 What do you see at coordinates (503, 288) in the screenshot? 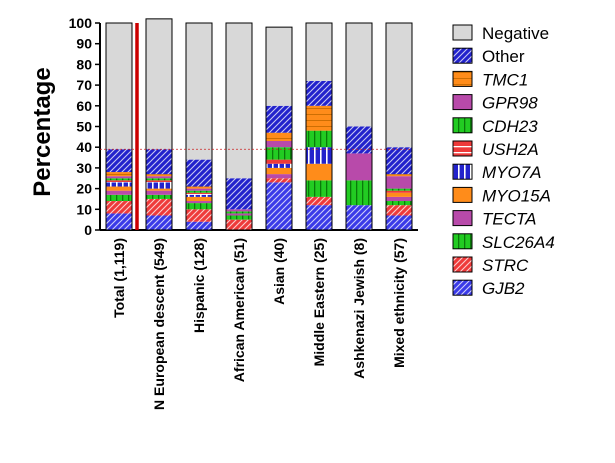
I see `legend-label: GJB2` at bounding box center [503, 288].